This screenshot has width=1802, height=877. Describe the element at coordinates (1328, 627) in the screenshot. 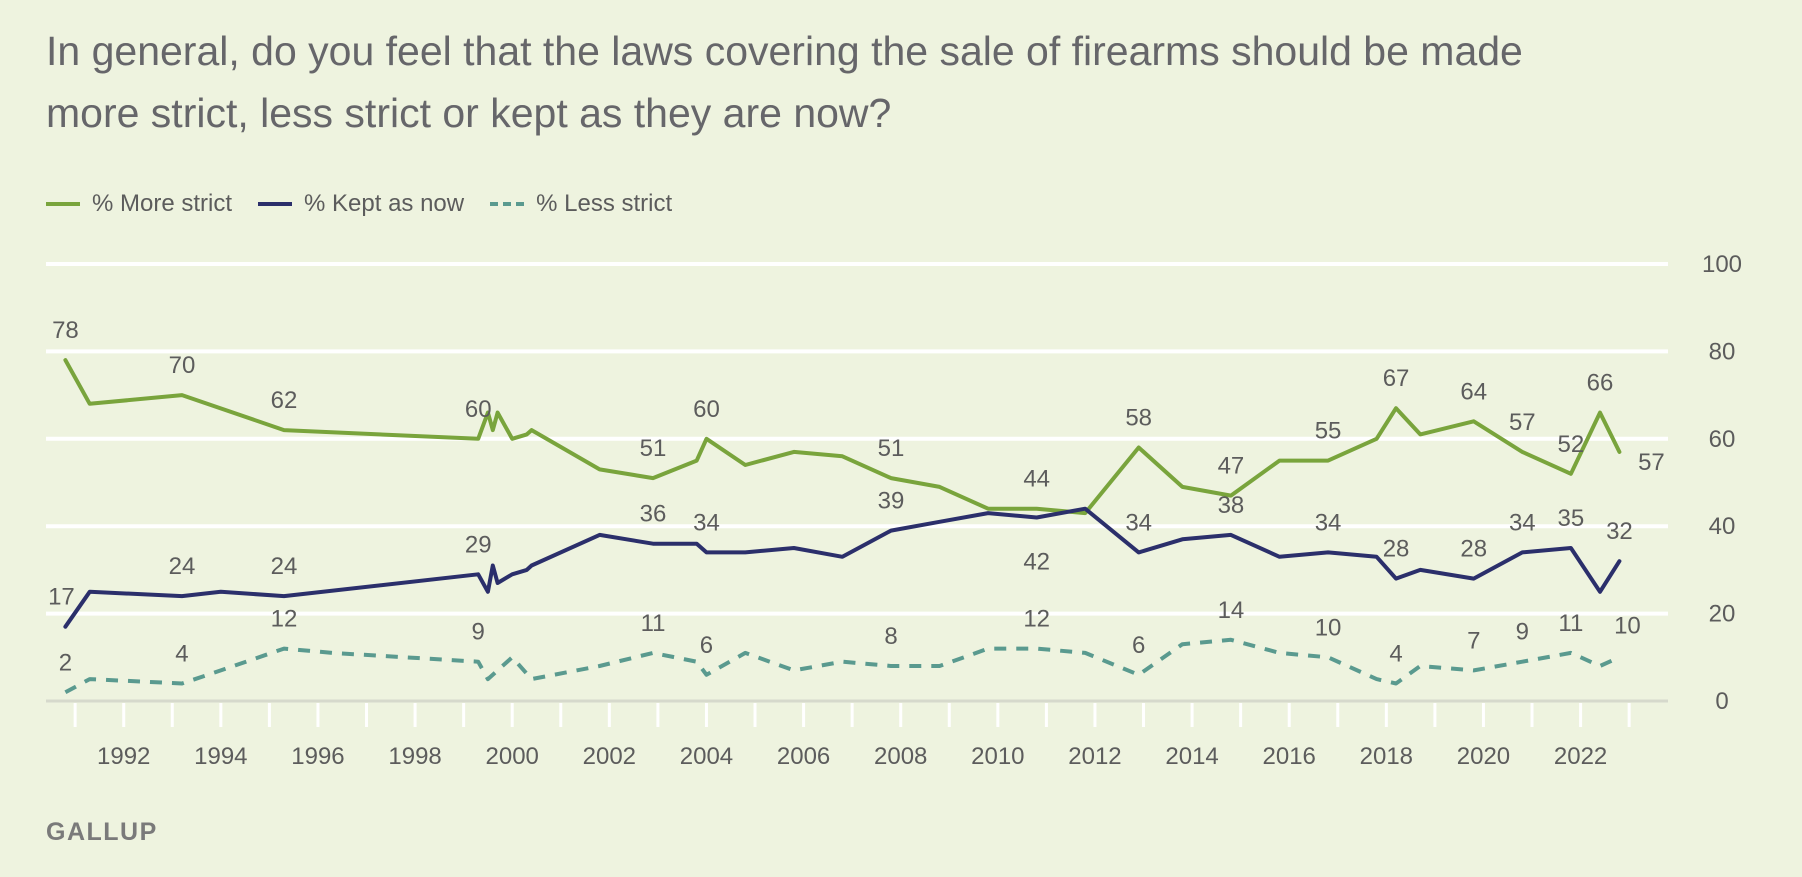

I see `data-label-less-strict-2016.8: 10` at that location.